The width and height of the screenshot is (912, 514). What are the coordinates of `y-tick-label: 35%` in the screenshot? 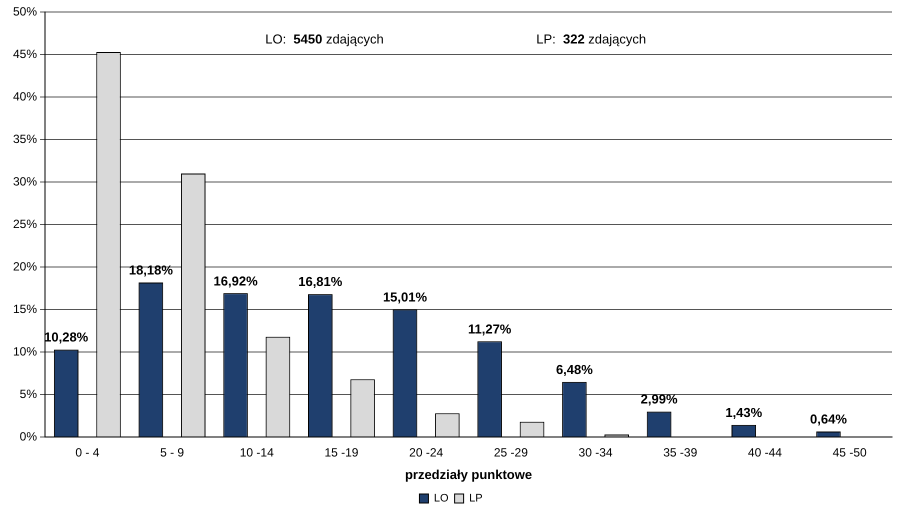 It's located at (25, 139).